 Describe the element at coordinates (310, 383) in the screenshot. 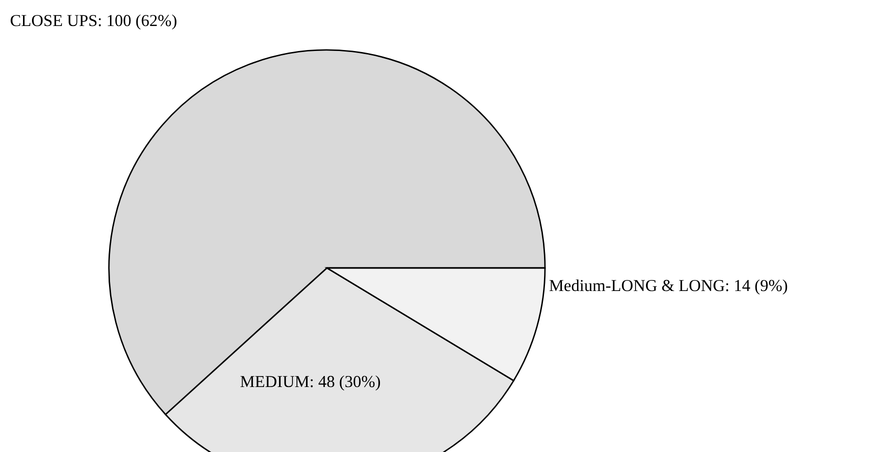

I see `slice-label: MEDIUM: 48 (30%)` at that location.